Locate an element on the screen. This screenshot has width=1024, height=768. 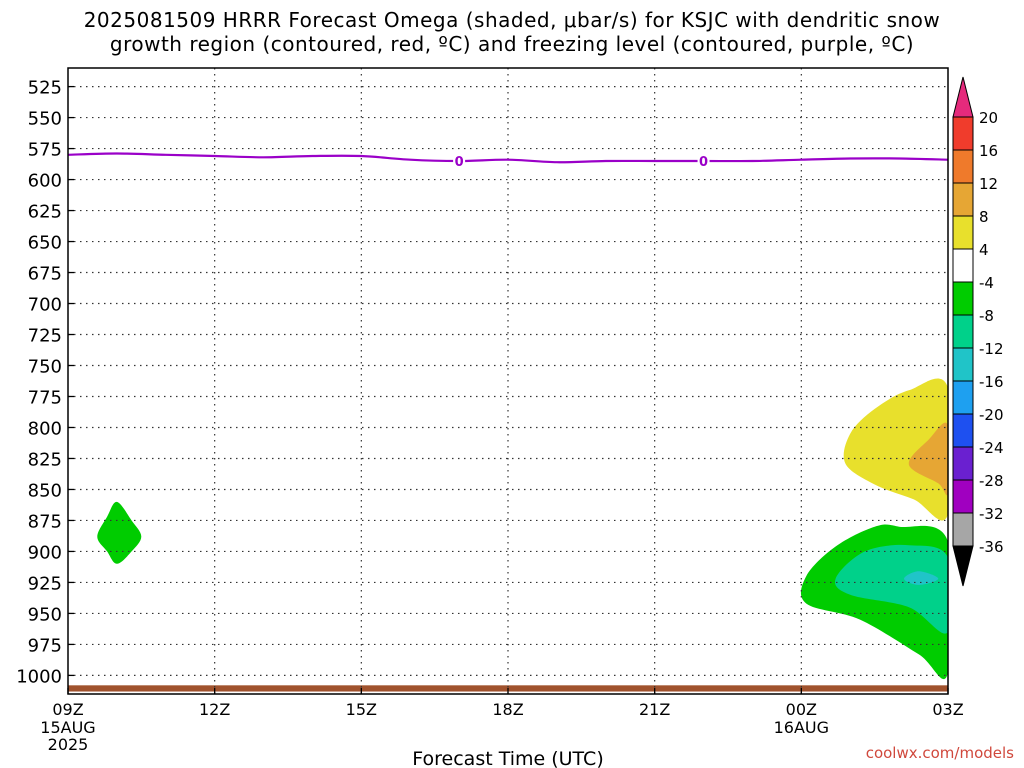
y-tick-label: 800 is located at coordinates (45, 428).